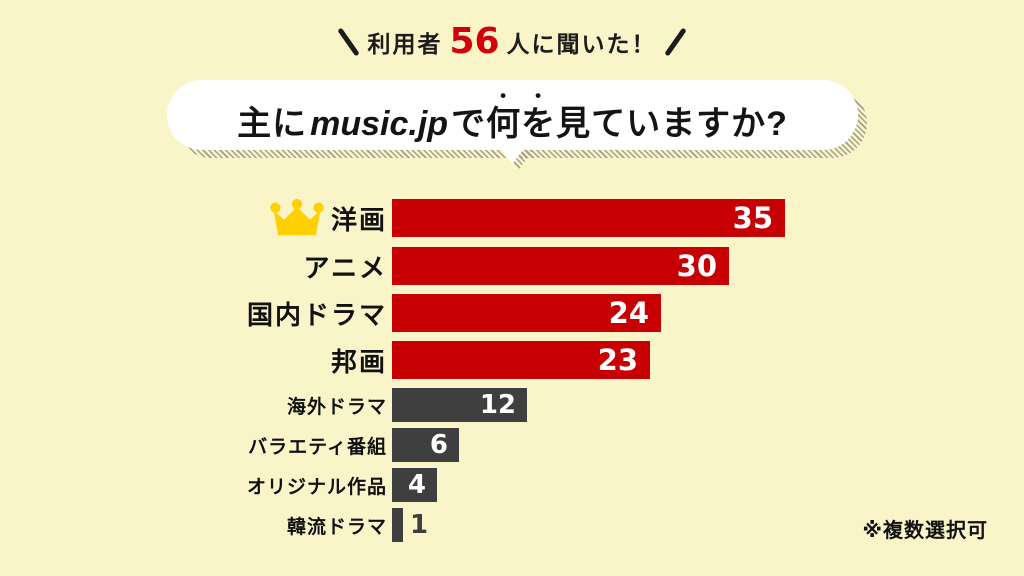 This screenshot has height=576, width=1024. I want to click on category-label-cell: 洋画, so click(232, 218).